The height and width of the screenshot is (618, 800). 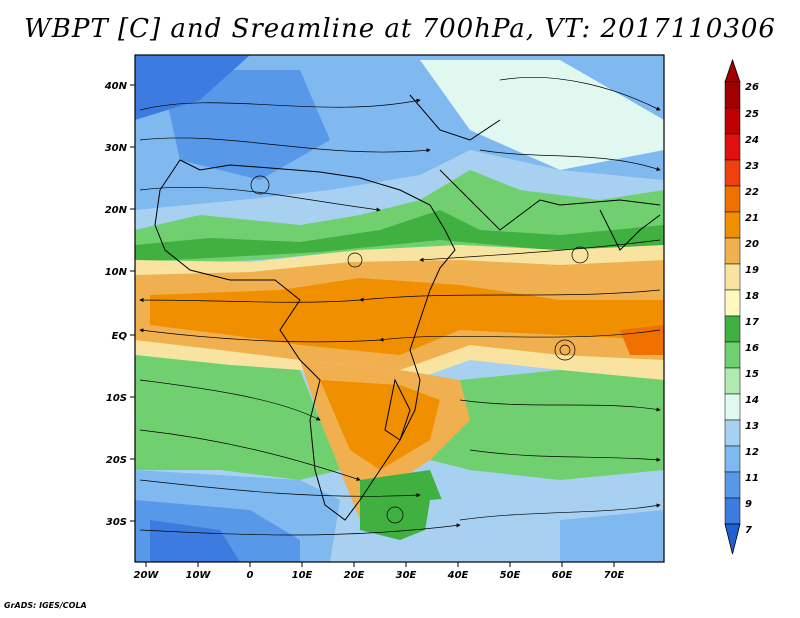 I want to click on lon-label-50e: 50E, so click(x=510, y=575).